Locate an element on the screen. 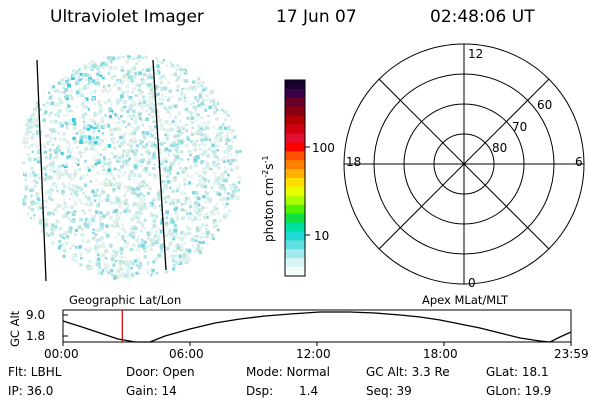 The height and width of the screenshot is (400, 600). colorbar-block is located at coordinates (295, 85).